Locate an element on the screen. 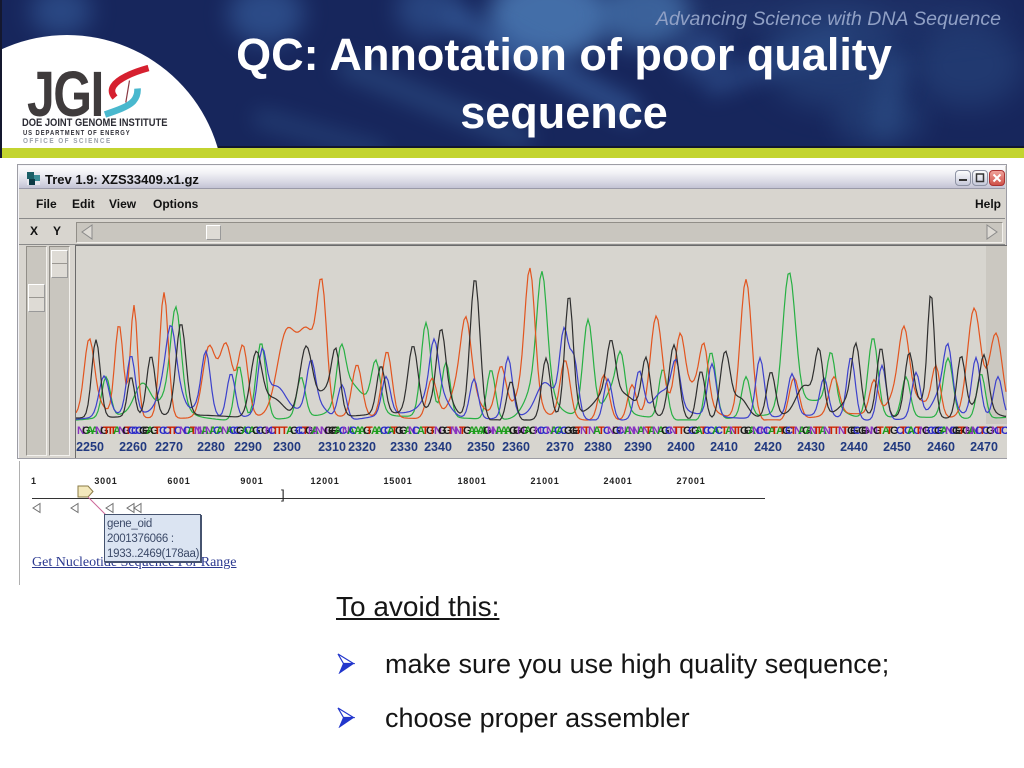 The image size is (1024, 768). svg-text: 2440 is located at coordinates (854, 447).